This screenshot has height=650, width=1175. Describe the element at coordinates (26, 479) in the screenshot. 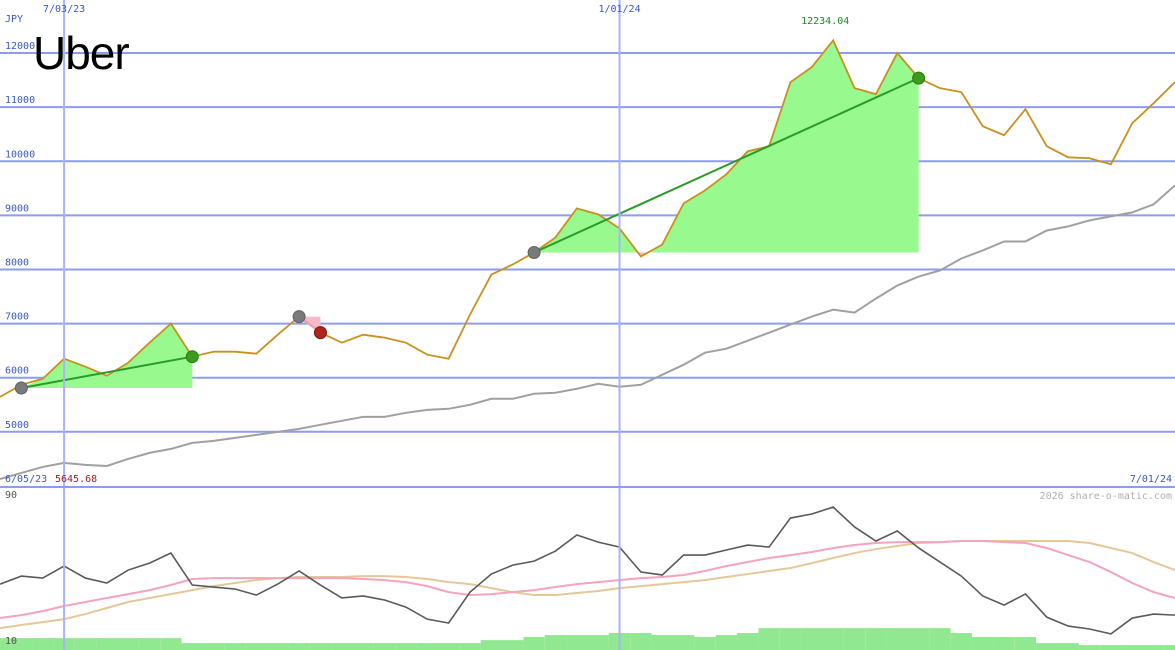

I see `start-date-label: 6/05/23` at that location.